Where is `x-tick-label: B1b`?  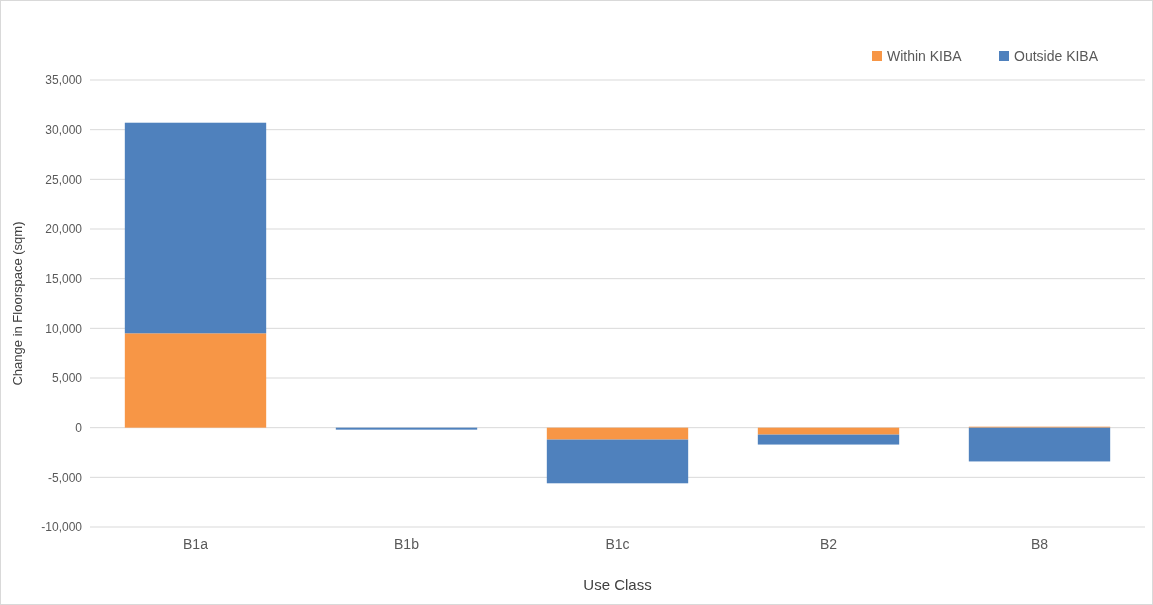 x-tick-label: B1b is located at coordinates (407, 544).